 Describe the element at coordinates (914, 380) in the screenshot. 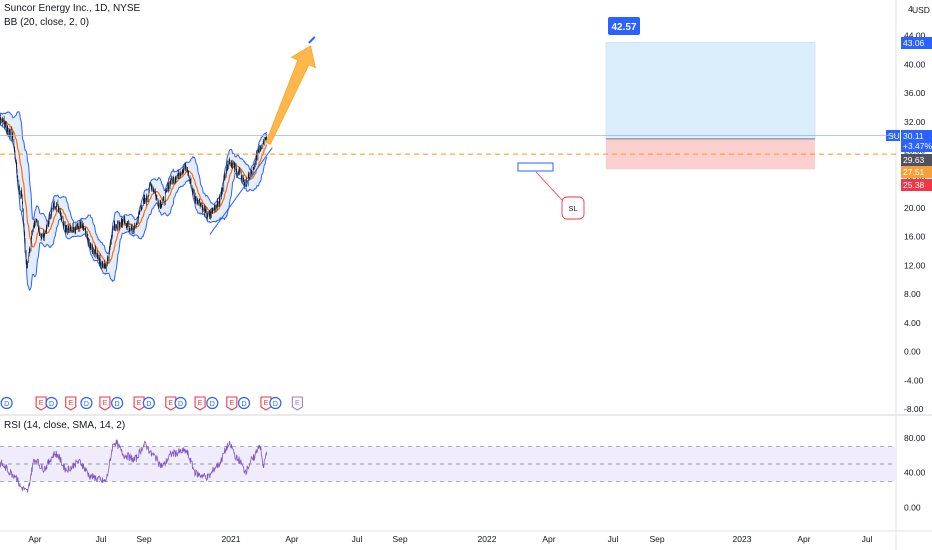

I see `price-axis-tick: -4.00` at that location.